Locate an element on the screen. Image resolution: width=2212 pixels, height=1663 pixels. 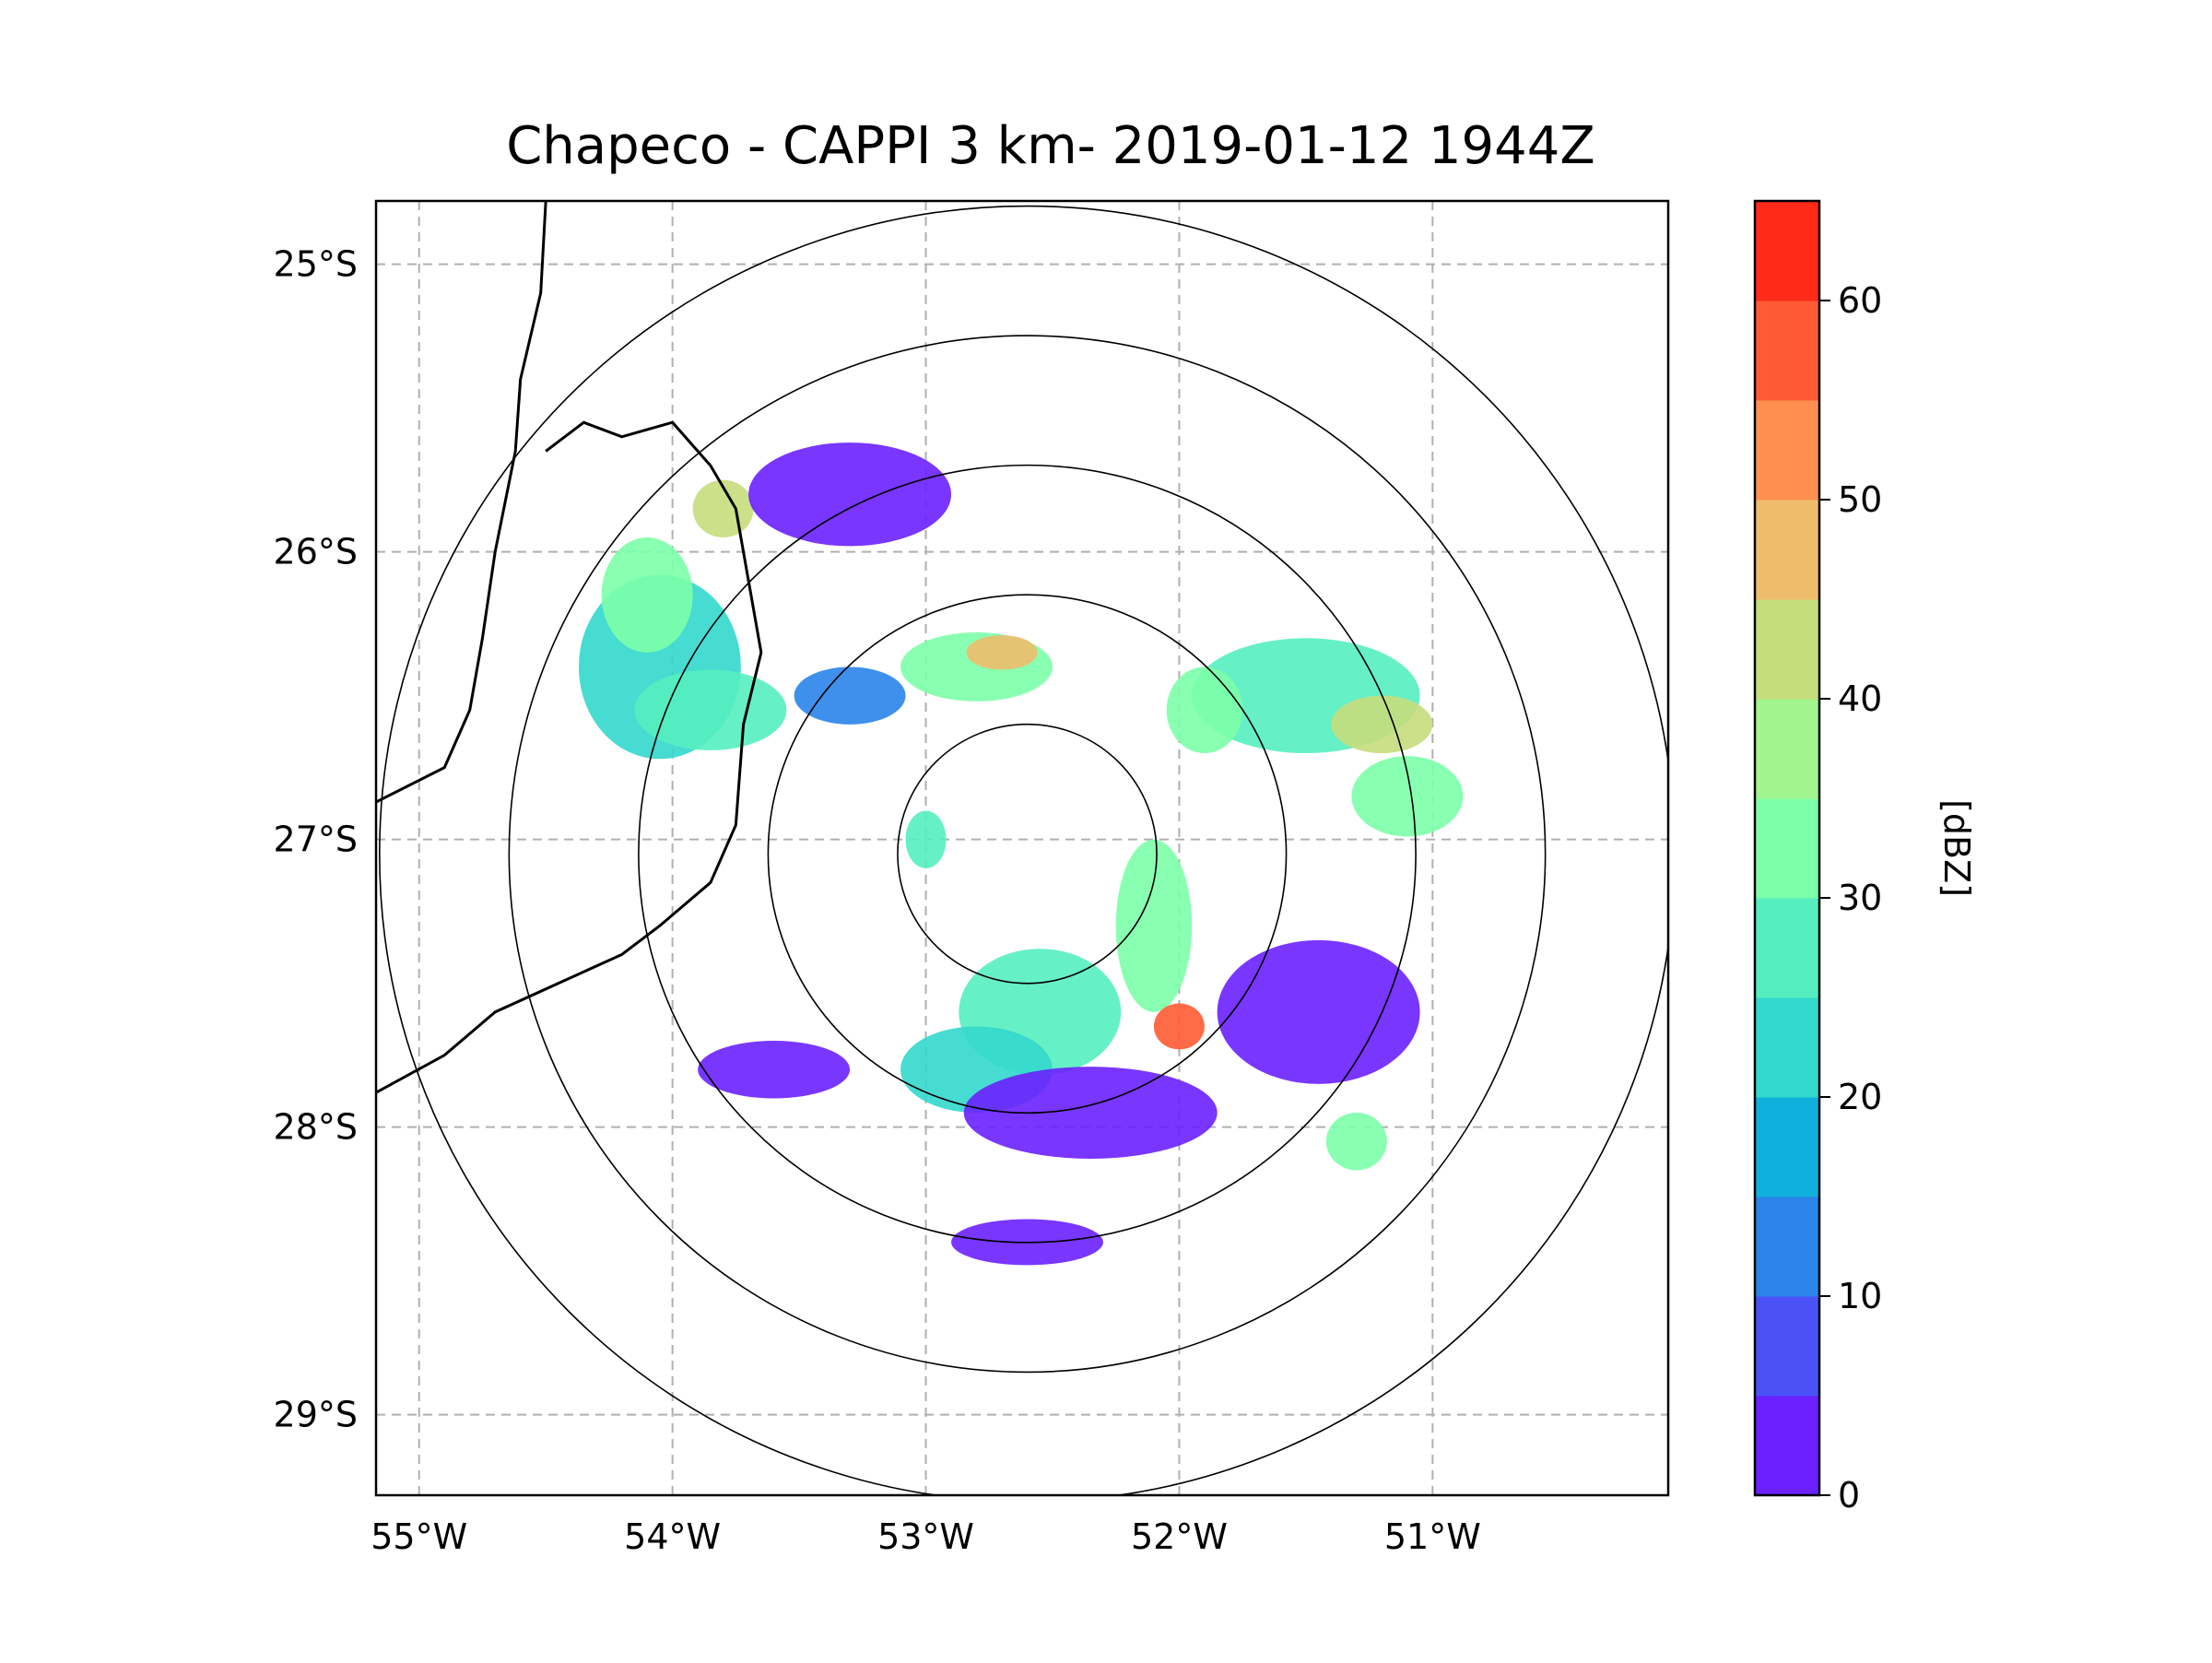
y-tick-label: 27°S is located at coordinates (316, 840).